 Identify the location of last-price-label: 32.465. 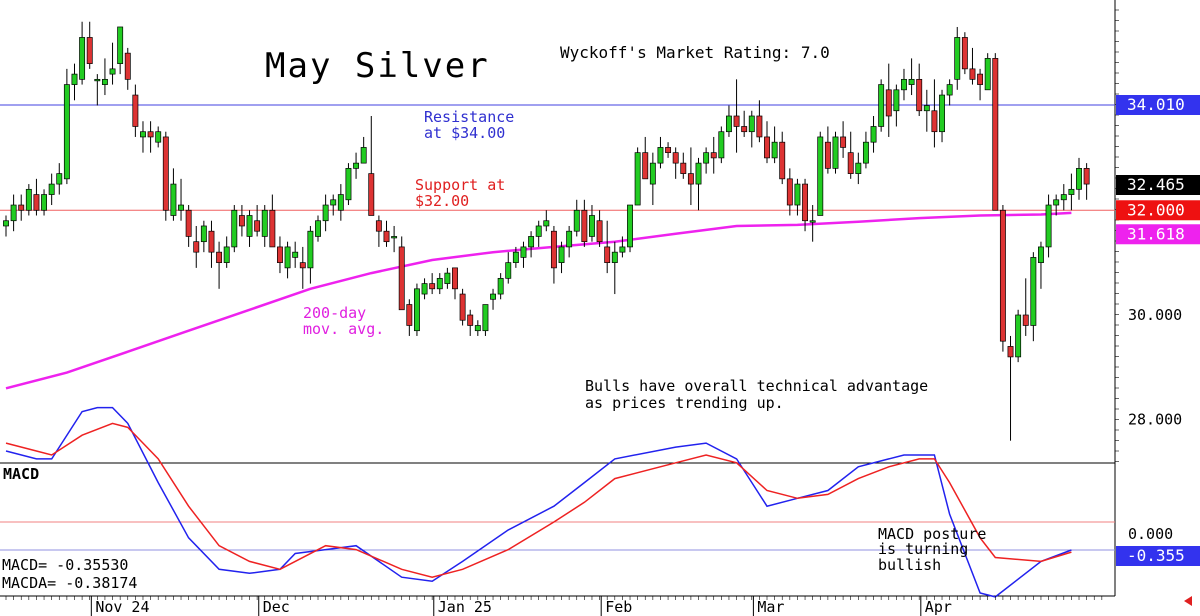
(1156, 184).